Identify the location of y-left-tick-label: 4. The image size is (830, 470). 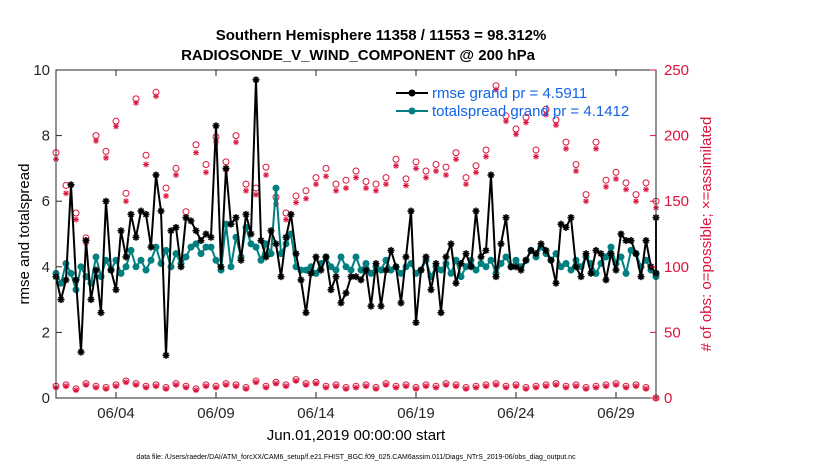
(46, 267).